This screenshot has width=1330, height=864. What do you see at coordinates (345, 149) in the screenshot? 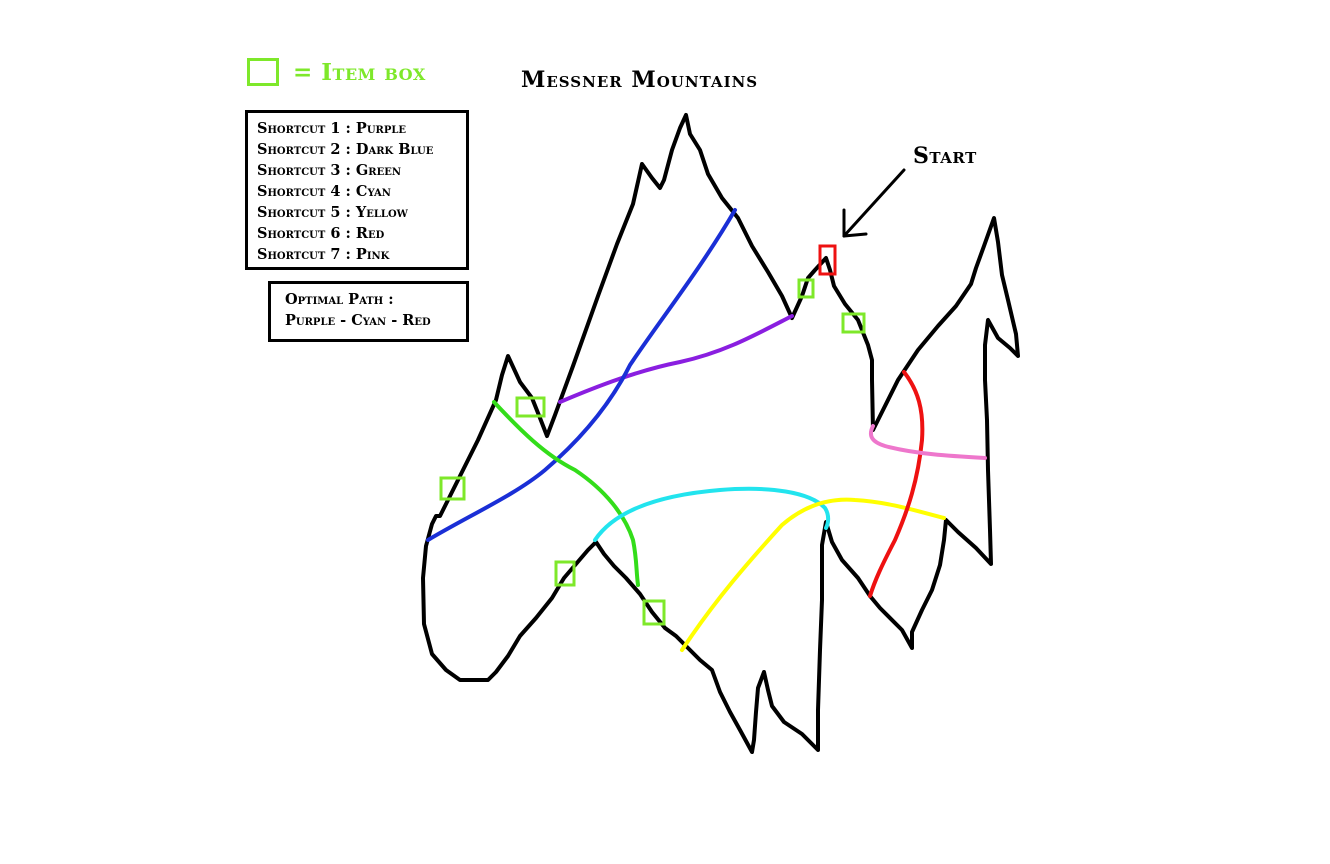
I see `shortcut-legend-item: Shortcut 2 : Dark Blue` at bounding box center [345, 149].